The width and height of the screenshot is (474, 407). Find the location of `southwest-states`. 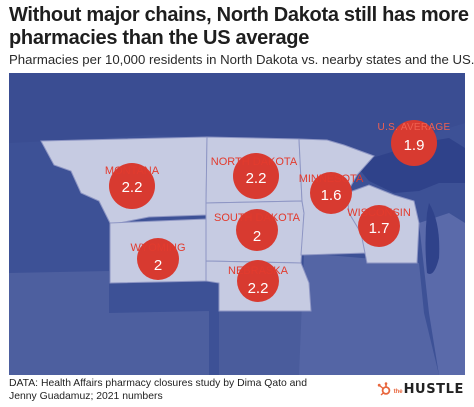

southwest-states is located at coordinates (109, 323).